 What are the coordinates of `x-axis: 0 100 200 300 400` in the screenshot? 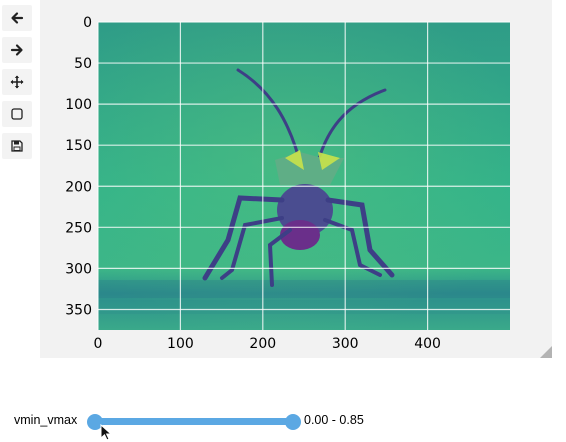 It's located at (267, 344).